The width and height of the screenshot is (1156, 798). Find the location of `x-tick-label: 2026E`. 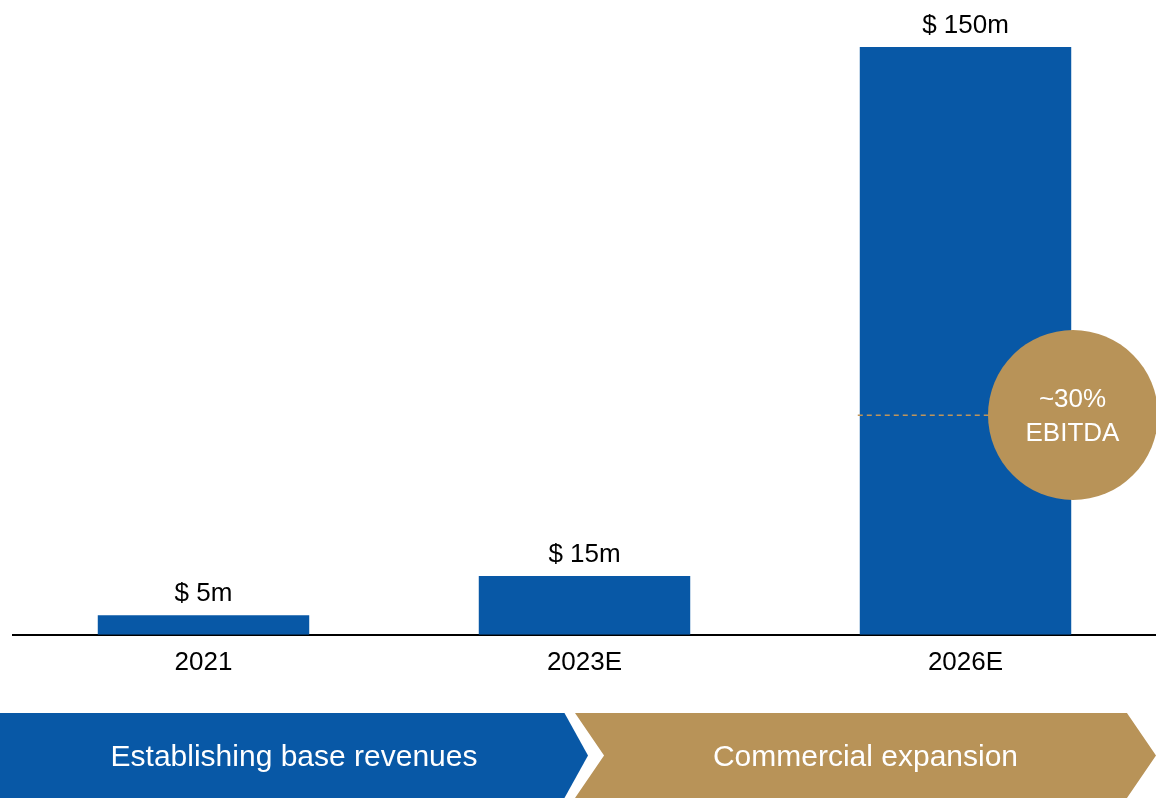

x-tick-label: 2026E is located at coordinates (965, 660).